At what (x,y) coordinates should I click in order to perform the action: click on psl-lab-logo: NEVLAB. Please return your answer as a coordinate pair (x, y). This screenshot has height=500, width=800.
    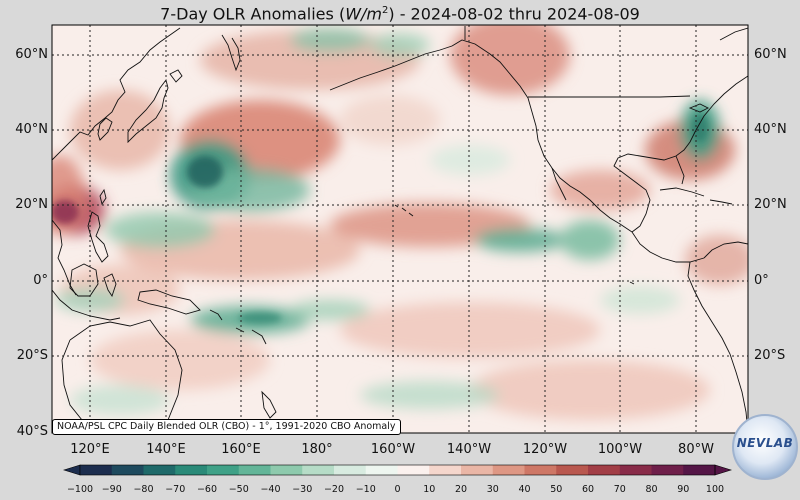
    Looking at the image, I should click on (765, 447).